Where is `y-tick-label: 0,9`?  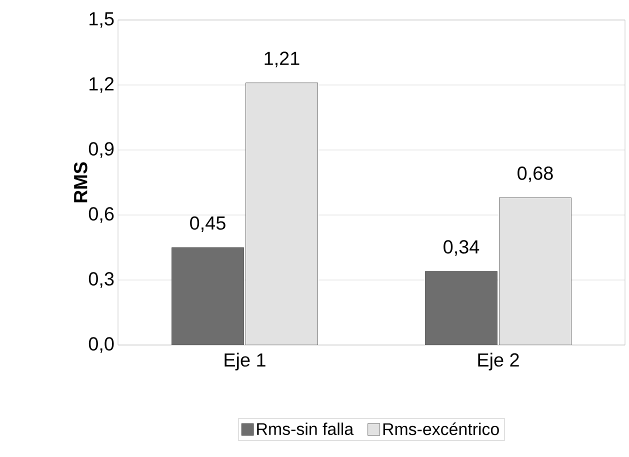
y-tick-label: 0,9 is located at coordinates (101, 150).